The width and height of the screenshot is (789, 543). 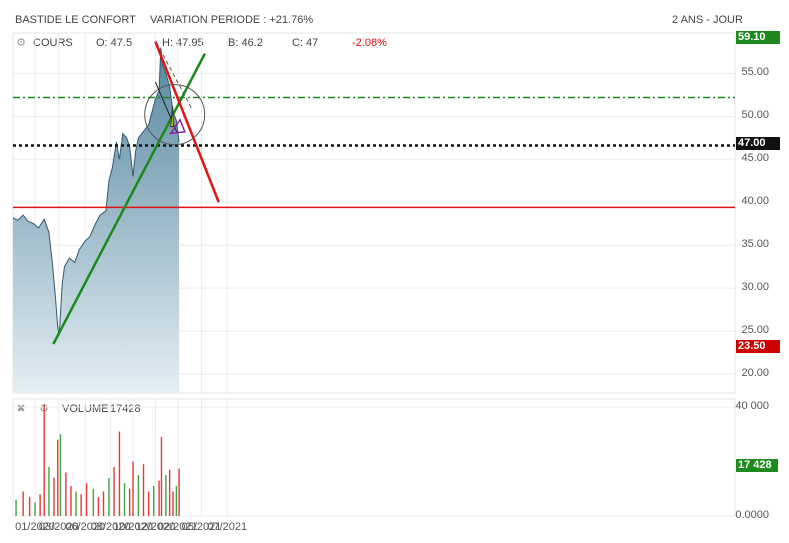 What do you see at coordinates (707, 20) in the screenshot?
I see `period-selector: 2 ANS - JOUR` at bounding box center [707, 20].